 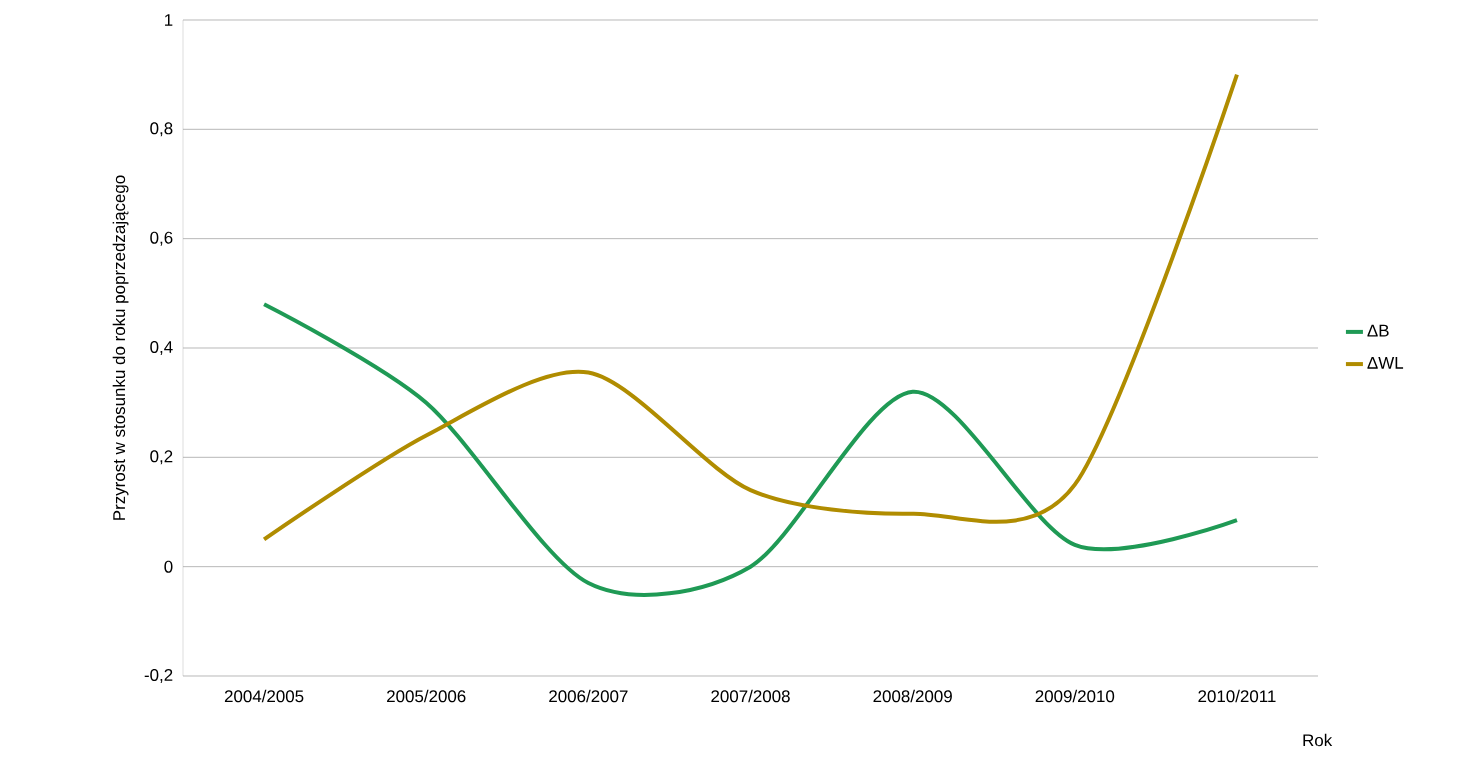 I want to click on y-tick-label: 0,2, so click(x=161, y=457).